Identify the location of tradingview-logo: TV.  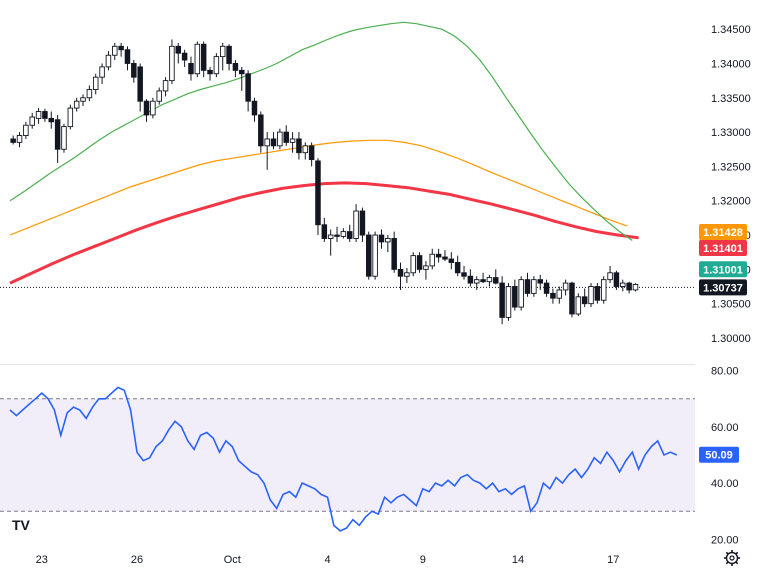
(21, 525).